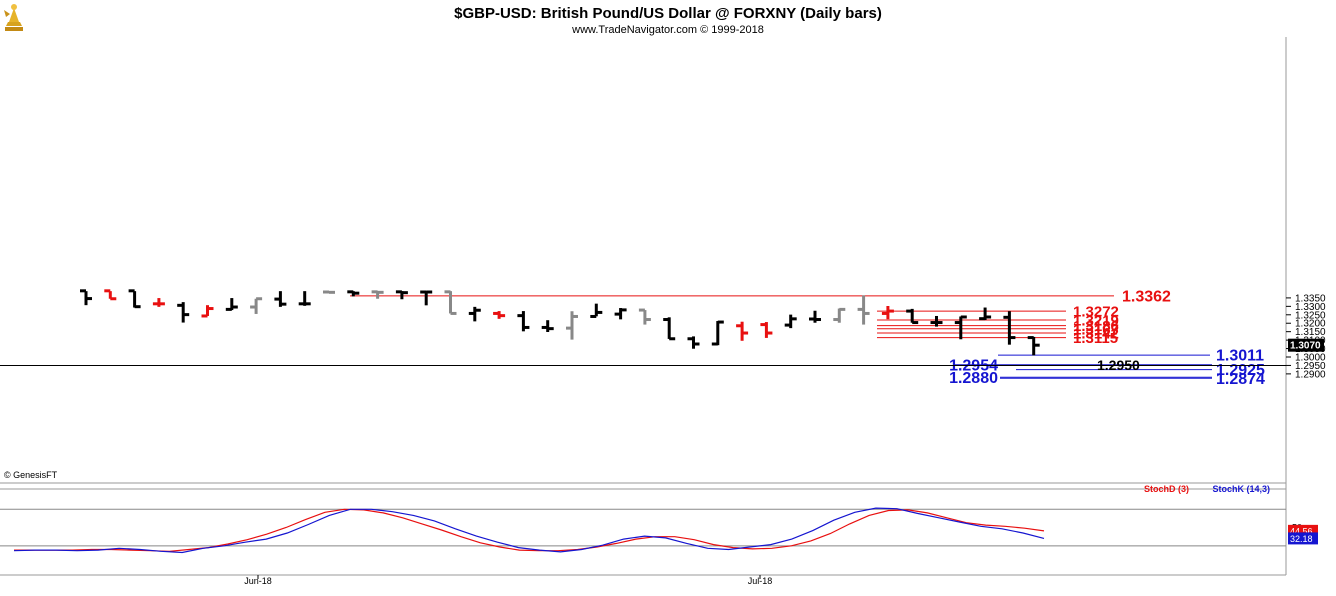 The height and width of the screenshot is (596, 1336). I want to click on level-label: 1.3142, so click(1096, 334).